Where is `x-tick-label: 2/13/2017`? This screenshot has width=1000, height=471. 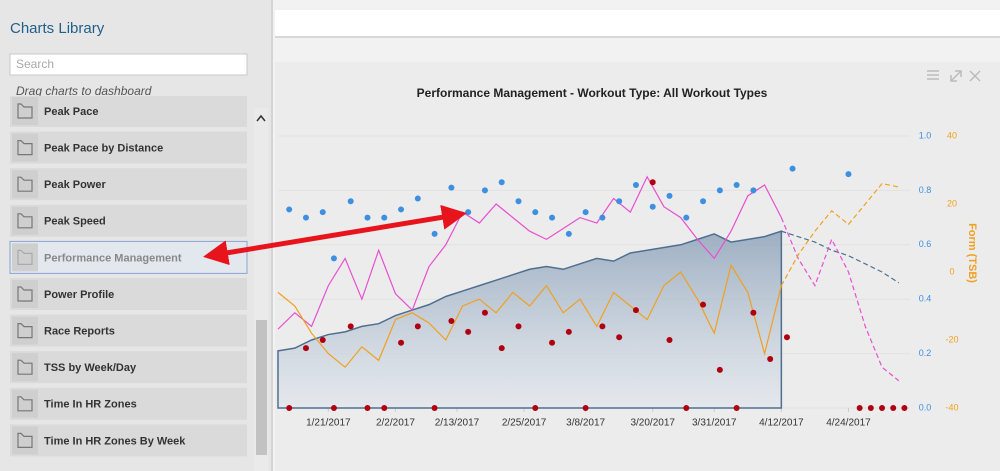 x-tick-label: 2/13/2017 is located at coordinates (457, 423).